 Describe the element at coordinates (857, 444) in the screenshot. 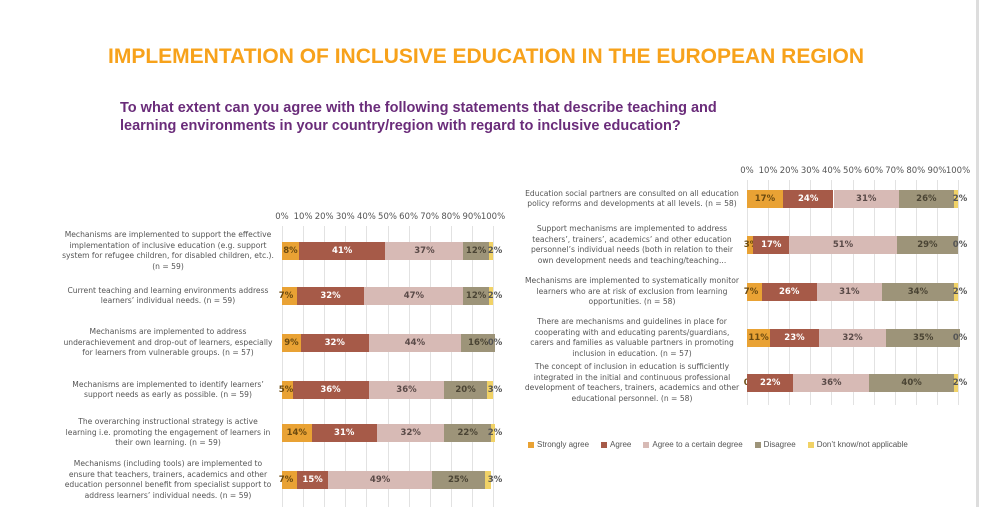

I see `legend-item: Don’t know/not applicable` at that location.